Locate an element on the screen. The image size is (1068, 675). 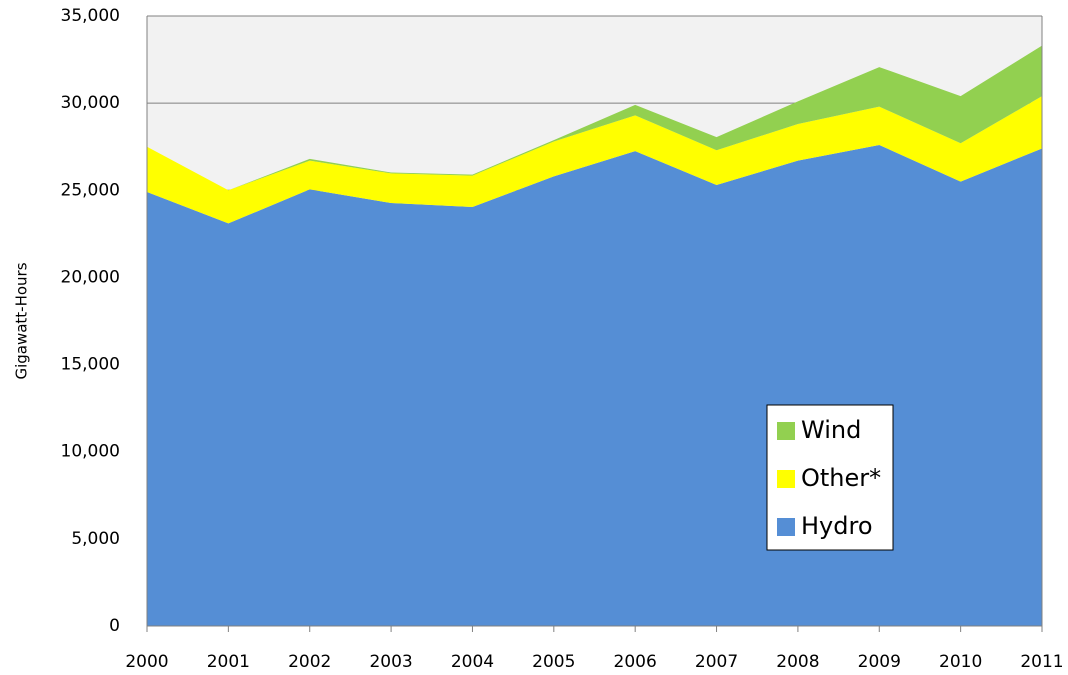
y-tick-label: 20,000 is located at coordinates (90, 277).